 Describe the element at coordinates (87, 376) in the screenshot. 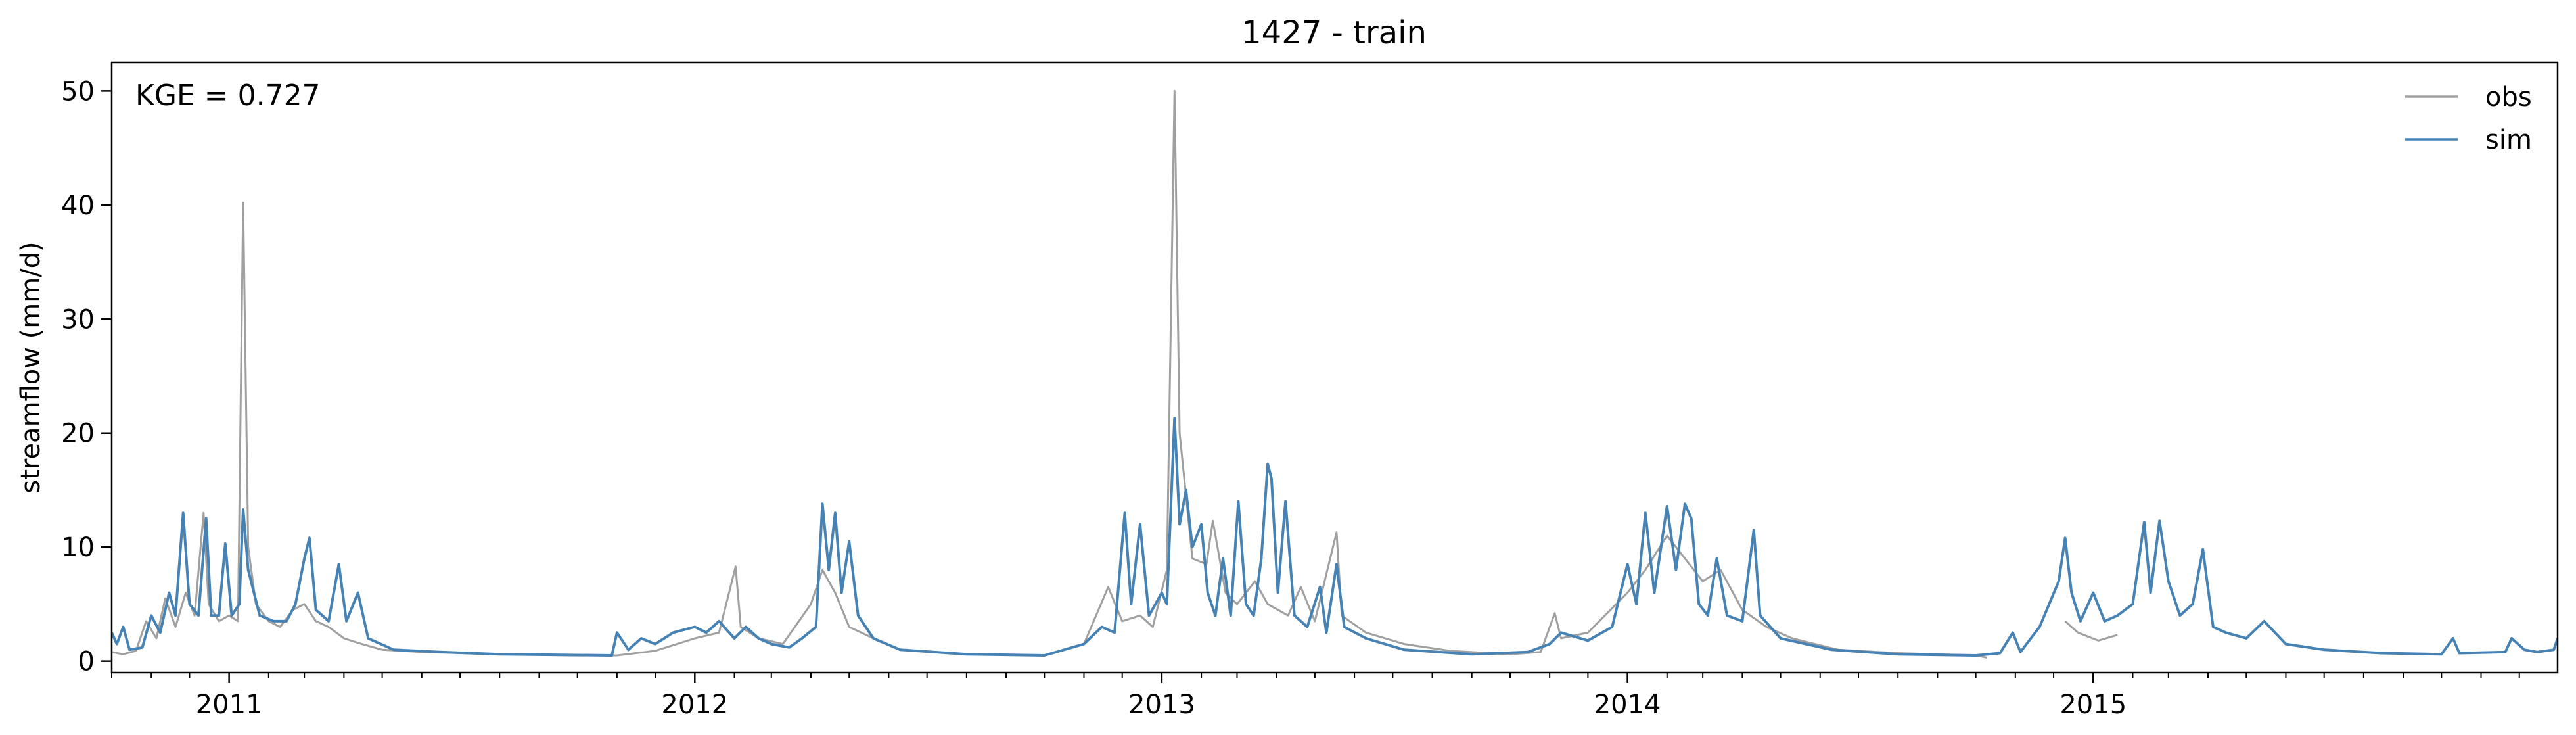

I see `y-axis: 0 10 20 30 40 50` at that location.